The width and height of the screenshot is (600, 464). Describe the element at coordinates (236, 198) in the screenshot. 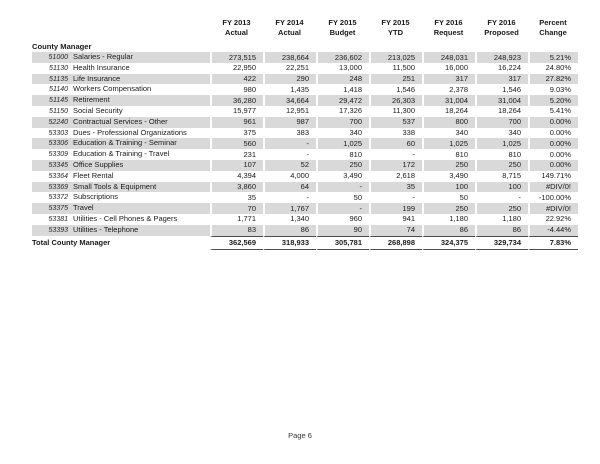

I see `value-cell: 35` at that location.